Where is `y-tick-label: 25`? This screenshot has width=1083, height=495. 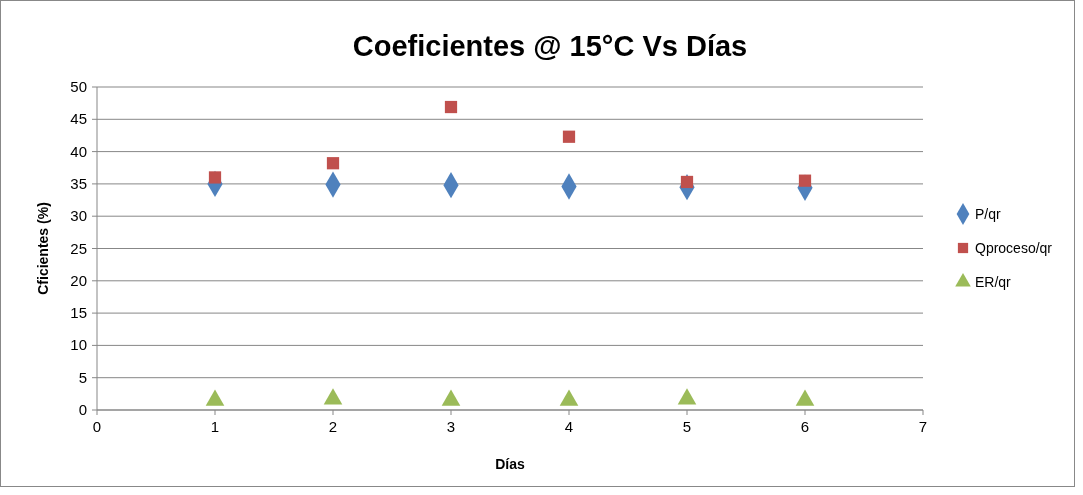 y-tick-label: 25 is located at coordinates (78, 248).